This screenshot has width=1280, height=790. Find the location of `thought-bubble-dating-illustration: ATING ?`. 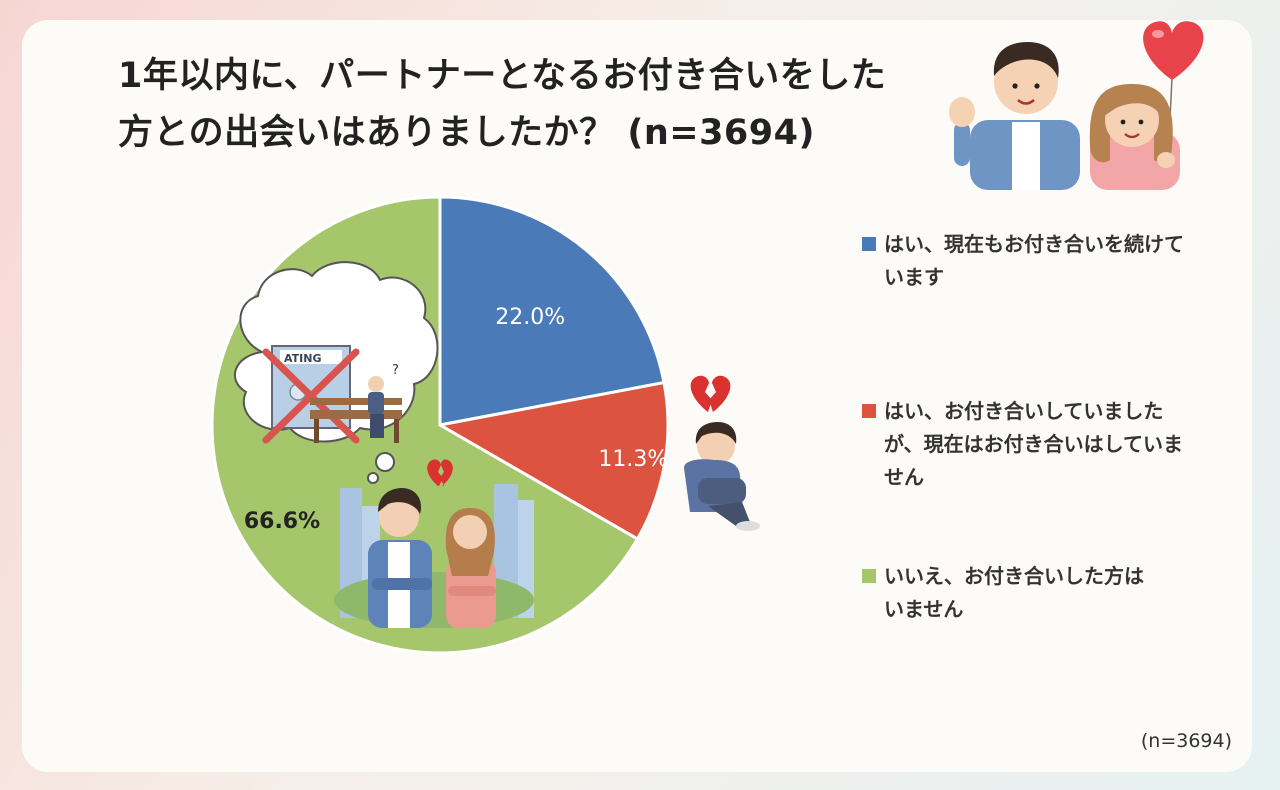

thought-bubble-dating-illustration: ATING ? is located at coordinates (336, 372).